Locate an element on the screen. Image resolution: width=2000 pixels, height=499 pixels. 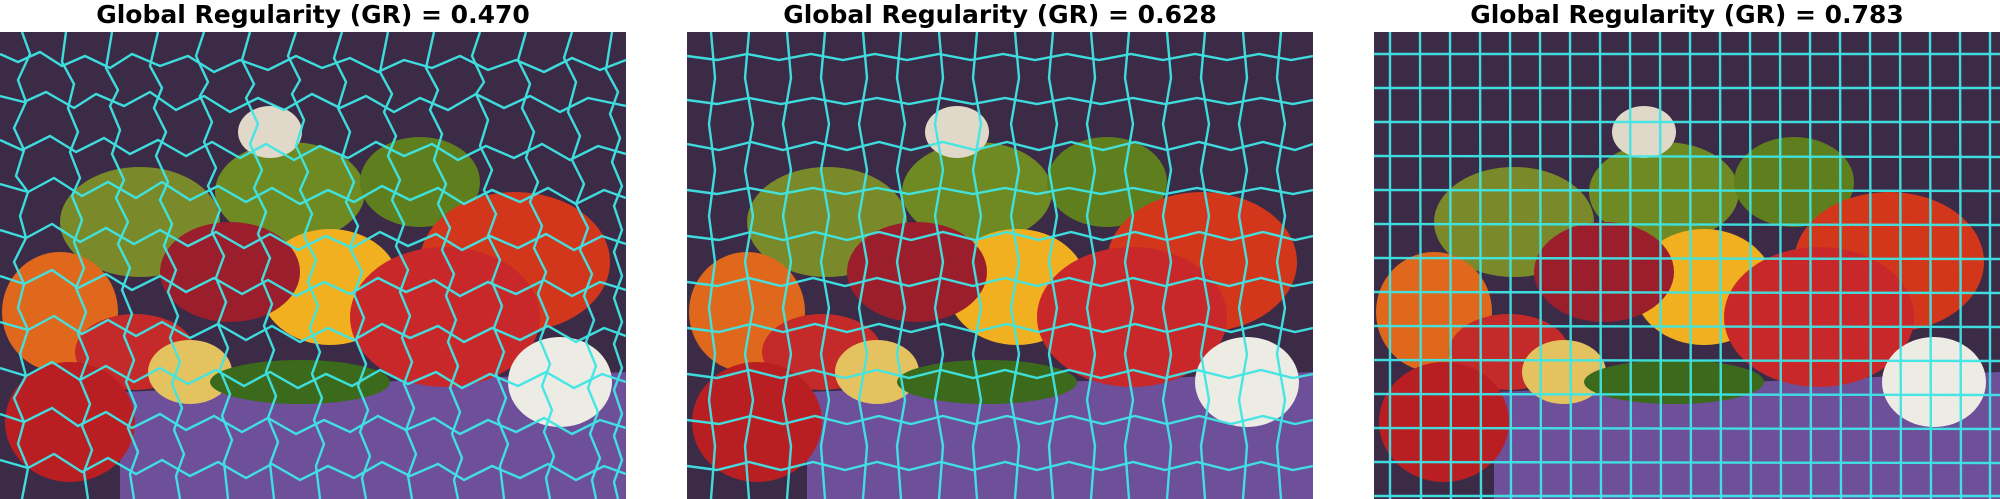
panel-title: Global Regularity (GR) = 0.628 is located at coordinates (1000, 14).